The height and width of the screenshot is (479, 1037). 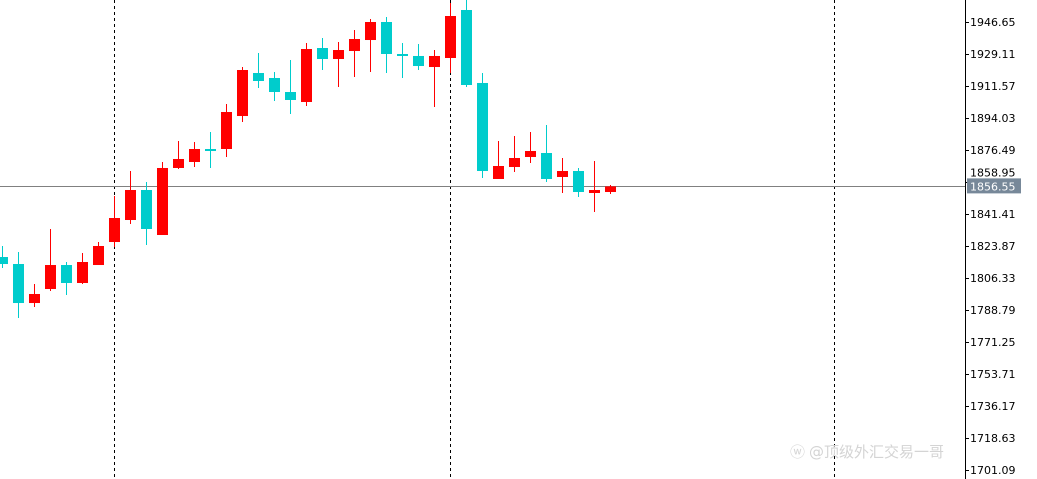 What do you see at coordinates (993, 438) in the screenshot?
I see `axis-tick-label: 1718.63` at bounding box center [993, 438].